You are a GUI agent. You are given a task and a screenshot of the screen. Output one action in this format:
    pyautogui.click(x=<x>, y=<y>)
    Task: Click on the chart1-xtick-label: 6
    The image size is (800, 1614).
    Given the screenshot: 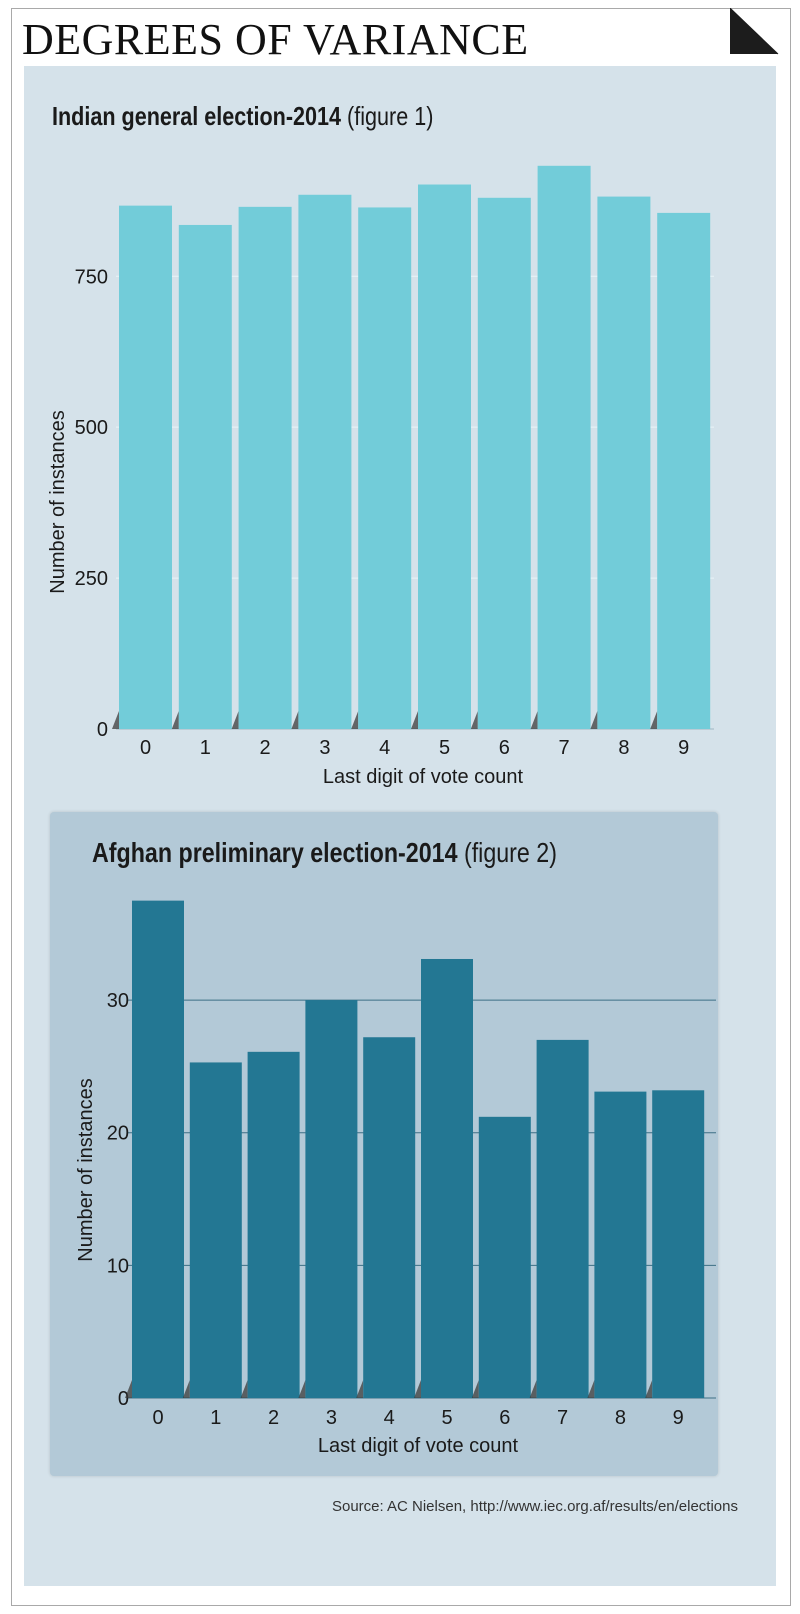 What is the action you would take?
    pyautogui.click(x=504, y=748)
    